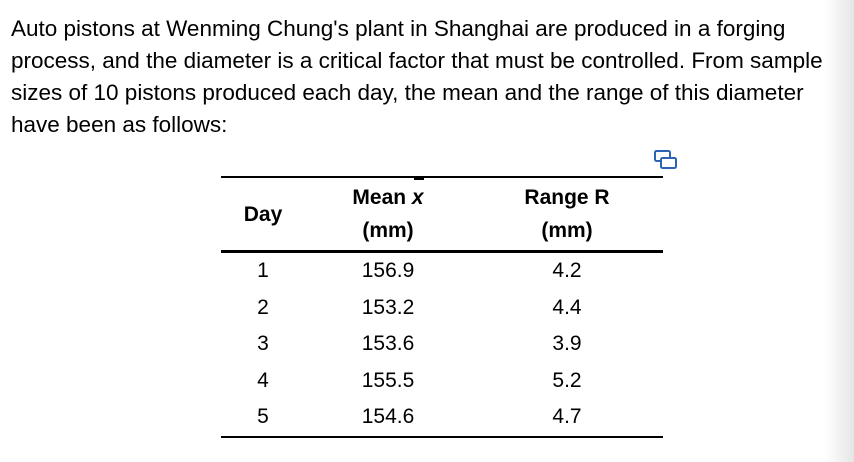  I want to click on table-row: 5 154.6 4.7, so click(442, 418).